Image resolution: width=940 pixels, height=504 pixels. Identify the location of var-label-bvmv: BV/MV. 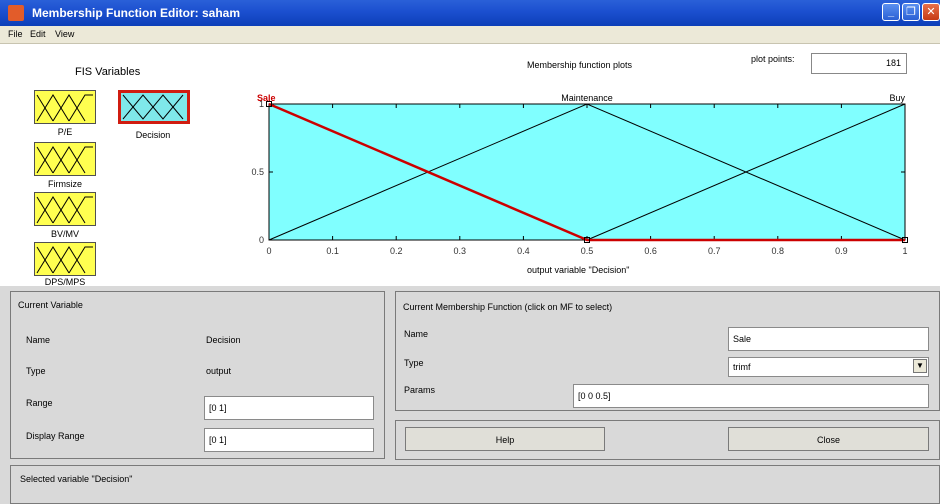
(64, 234).